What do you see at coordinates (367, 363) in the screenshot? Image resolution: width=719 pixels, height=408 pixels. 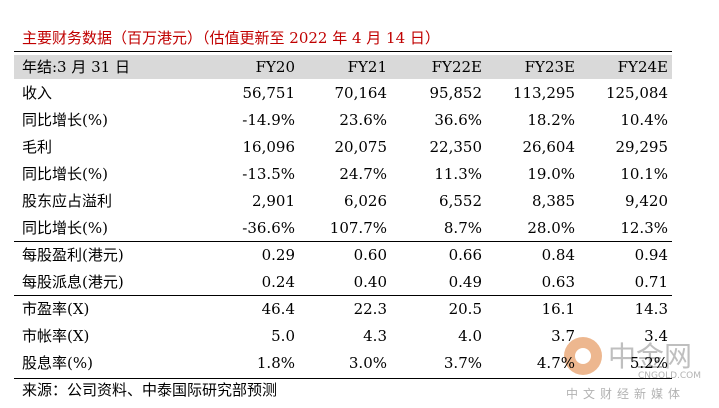 I see `cell: 3.0%` at bounding box center [367, 363].